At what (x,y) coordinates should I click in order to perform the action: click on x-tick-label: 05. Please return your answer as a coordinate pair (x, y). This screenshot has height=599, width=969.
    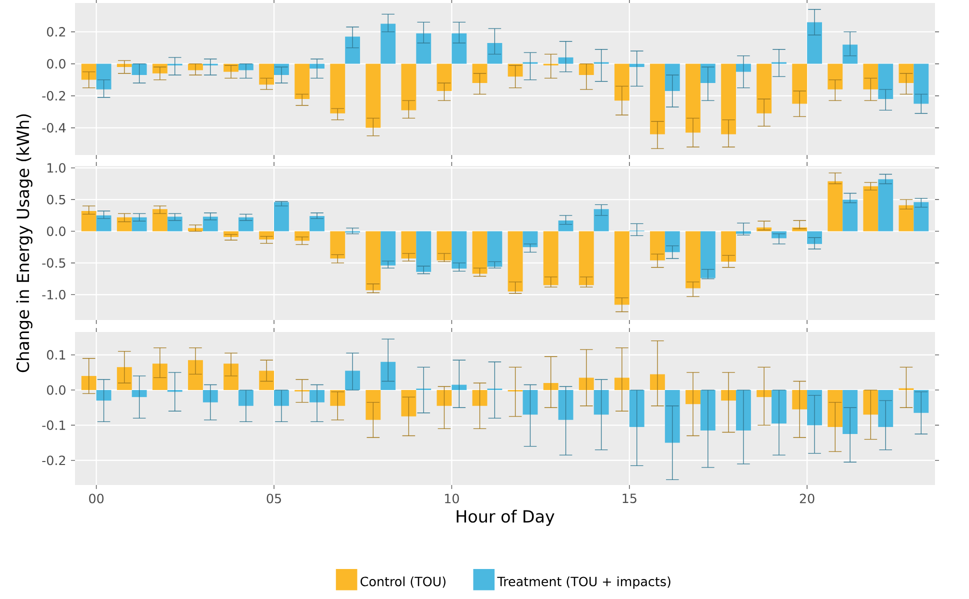
    Looking at the image, I should click on (273, 499).